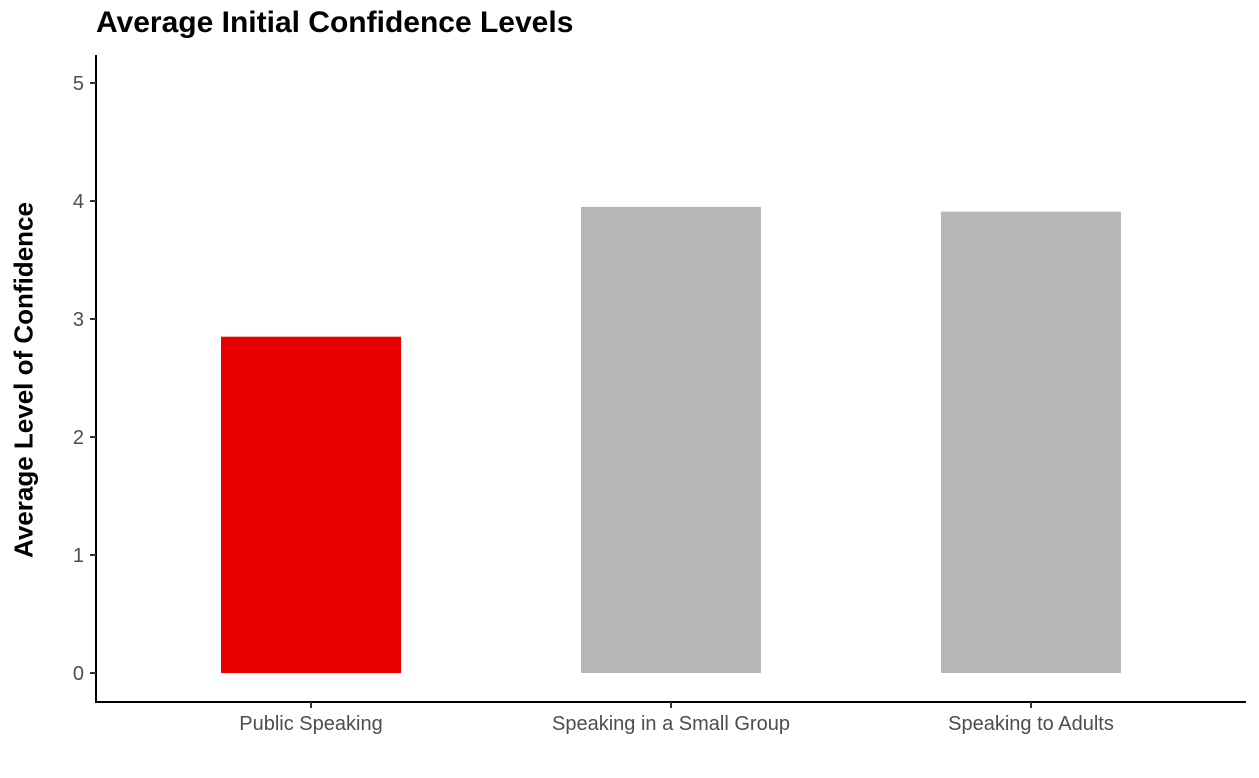 The height and width of the screenshot is (778, 1259). I want to click on y-tick-label: 4, so click(78, 202).